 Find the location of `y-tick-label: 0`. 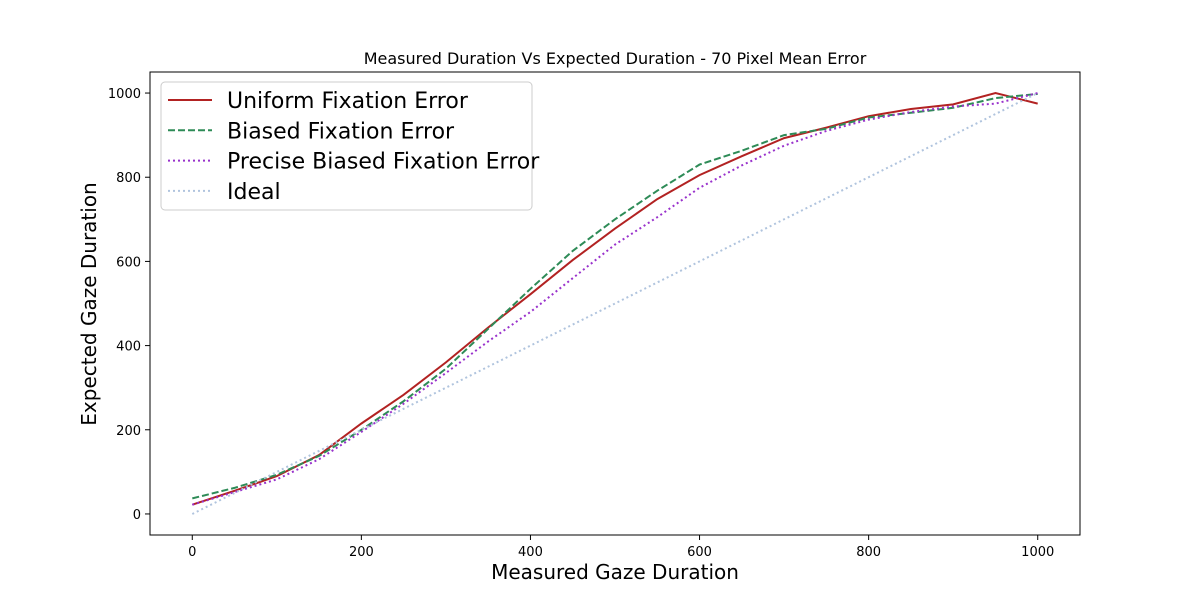

y-tick-label: 0 is located at coordinates (137, 515).